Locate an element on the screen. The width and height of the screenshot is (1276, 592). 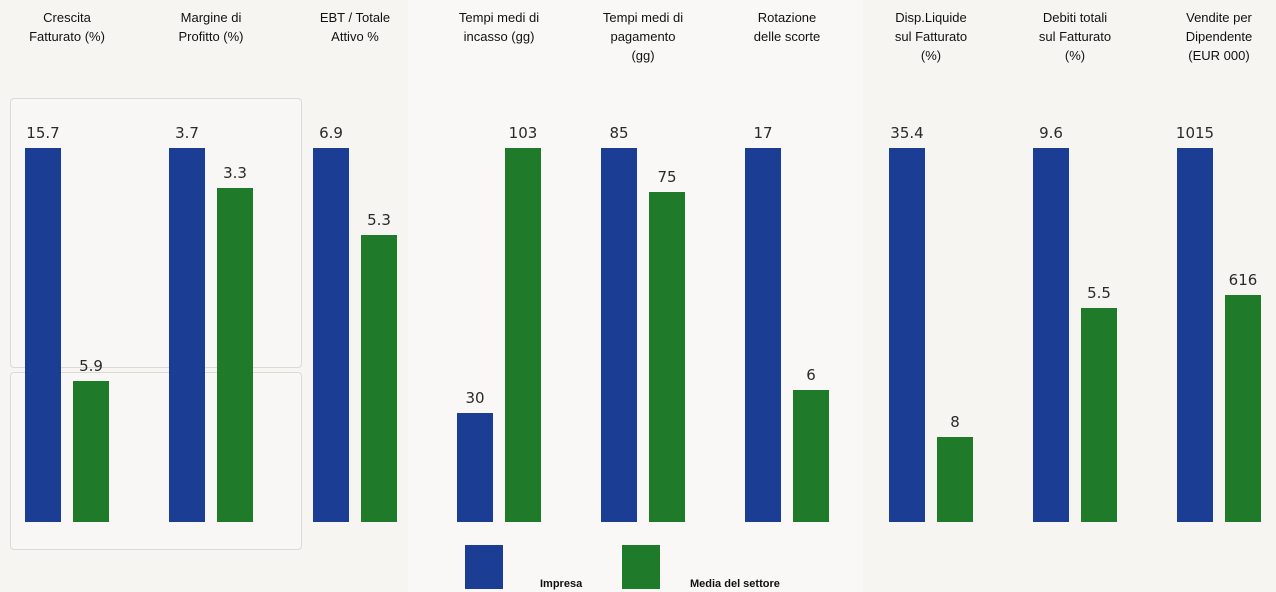
bar-value-label: 30 is located at coordinates (475, 398).